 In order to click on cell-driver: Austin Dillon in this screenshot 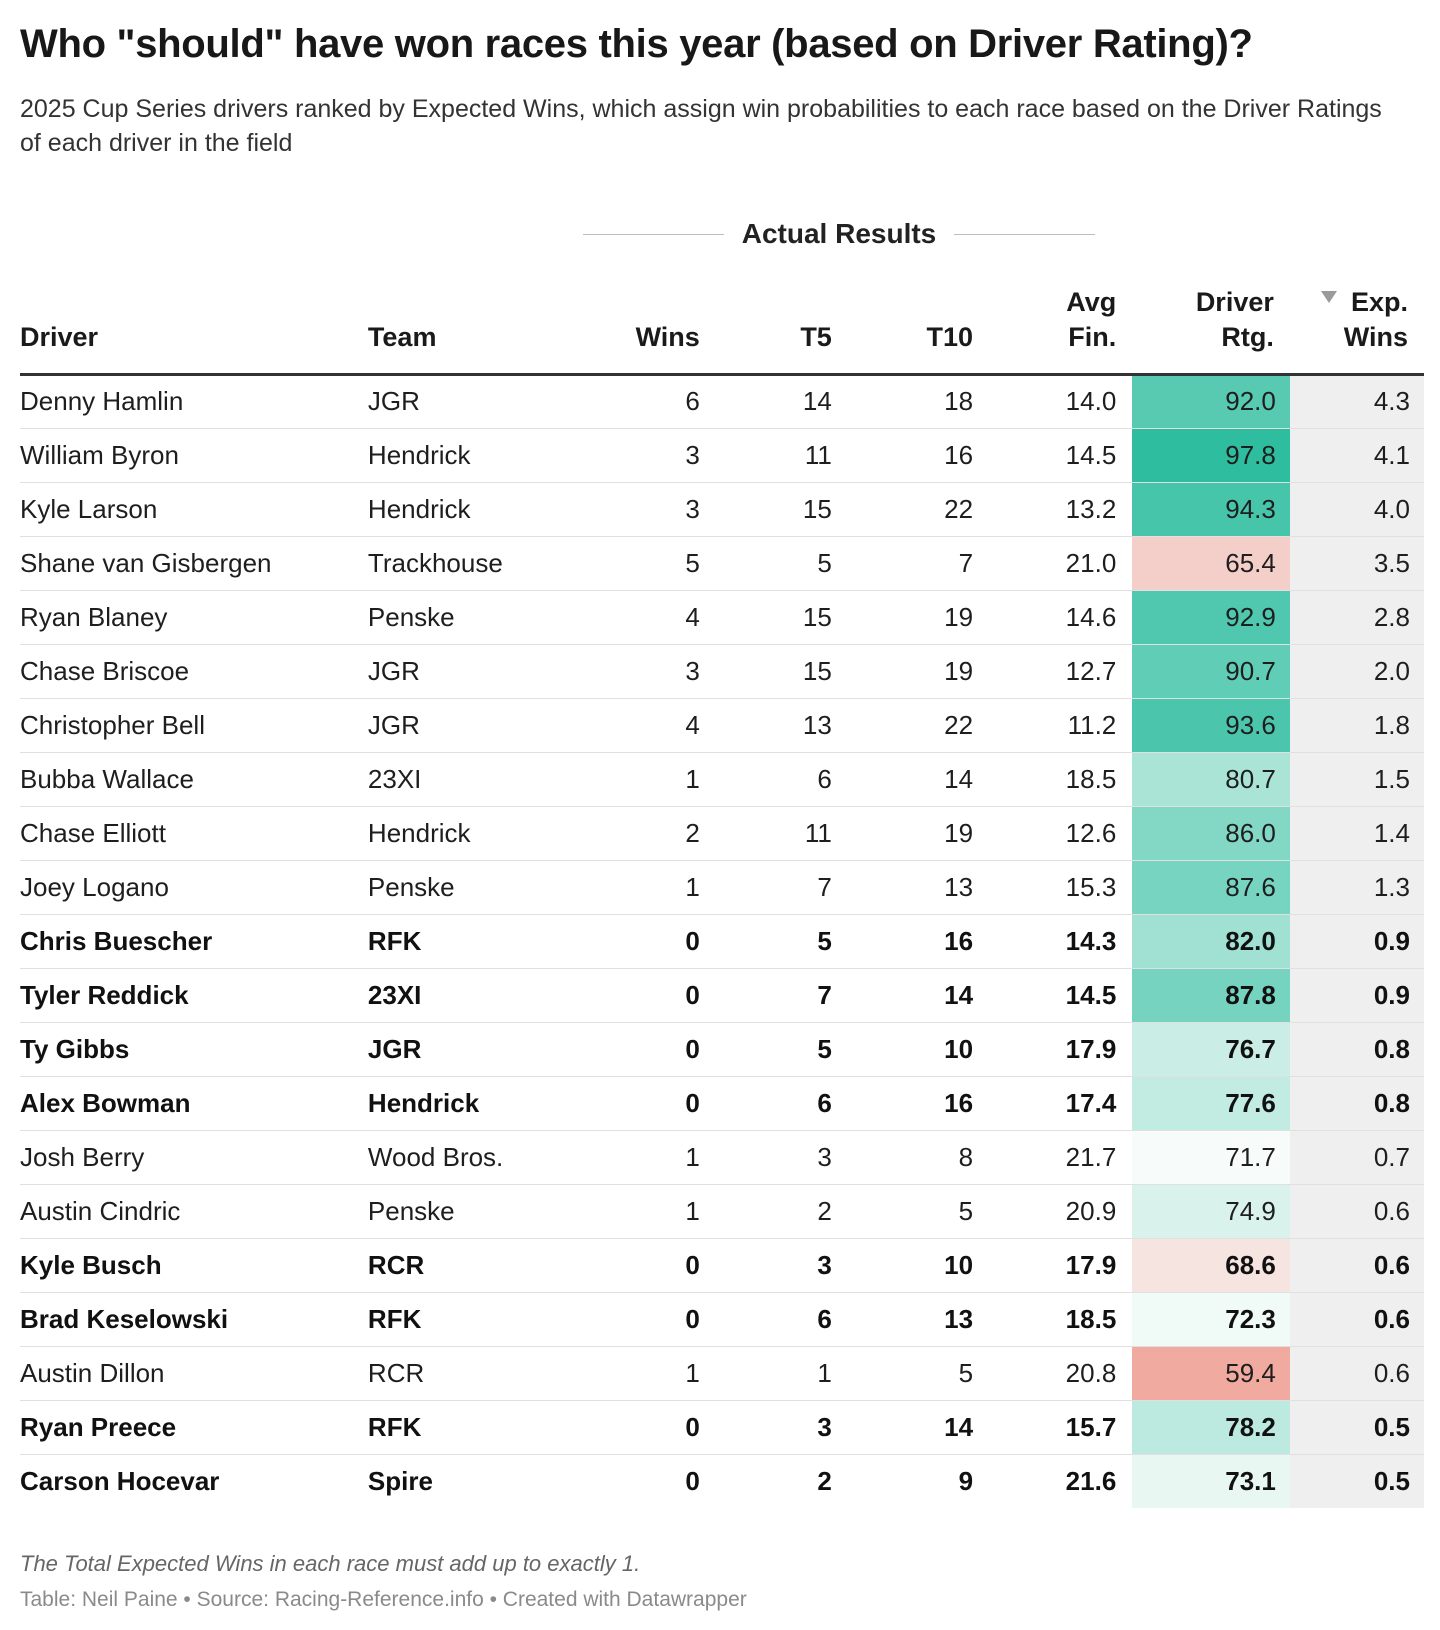, I will do `click(194, 1373)`.